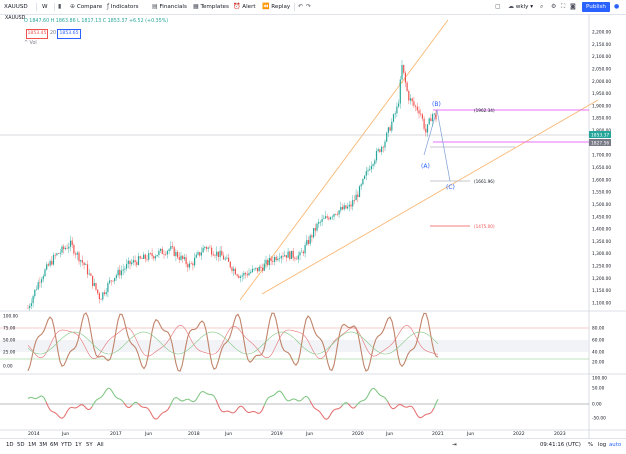 The width and height of the screenshot is (626, 454). I want to click on indicators-label: Indicators, so click(125, 7).